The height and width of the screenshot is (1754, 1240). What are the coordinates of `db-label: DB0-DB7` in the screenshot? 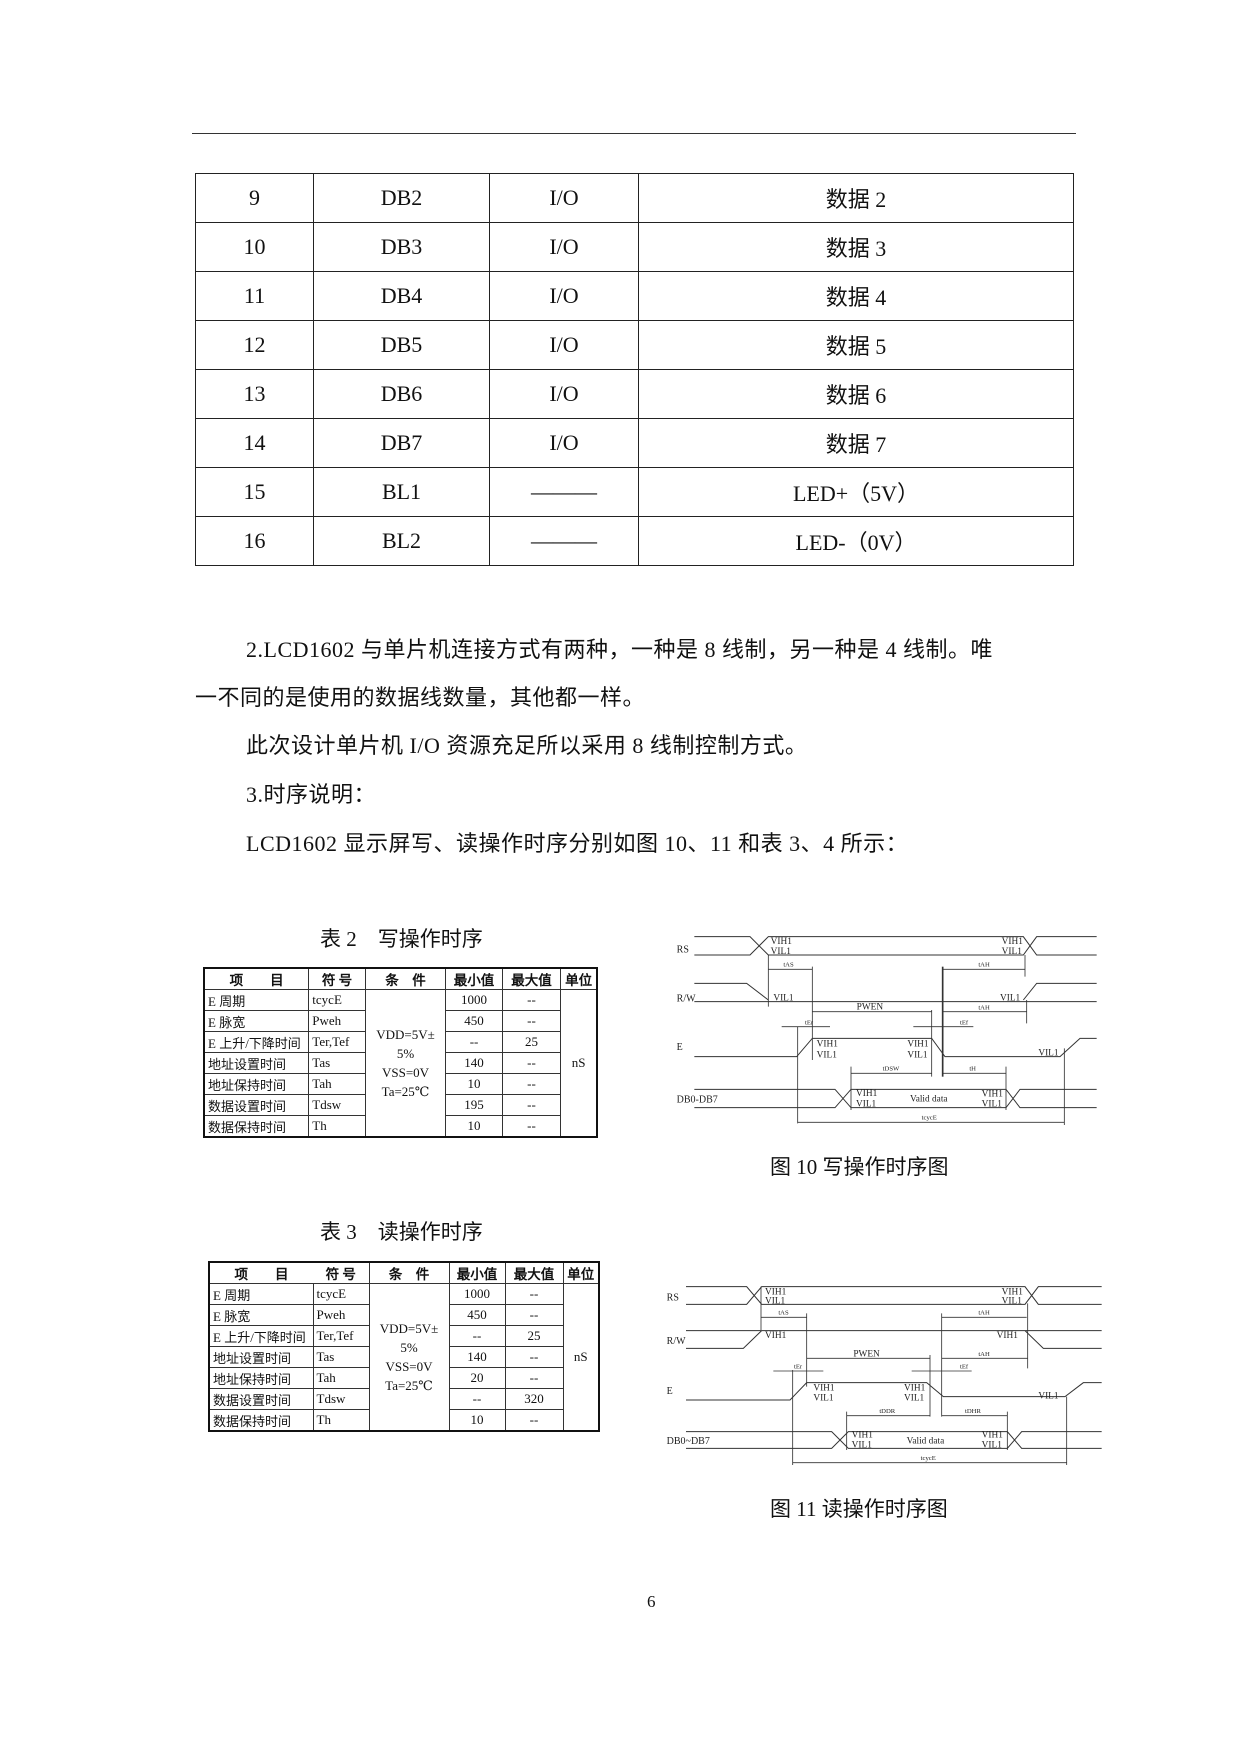 It's located at (697, 1100).